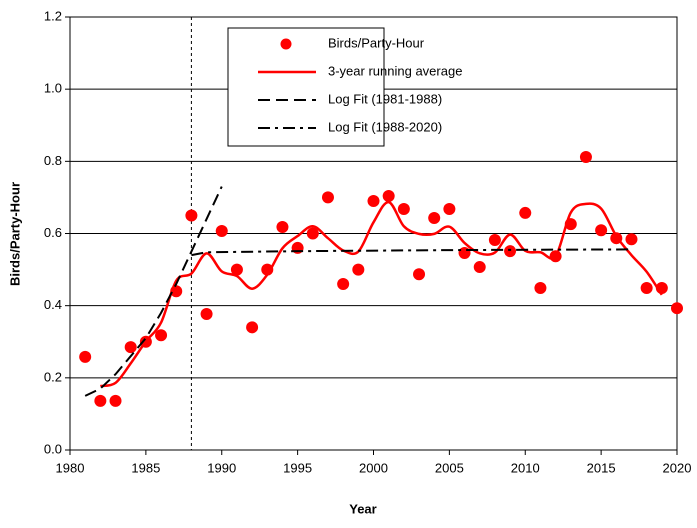 This screenshot has width=697, height=528. I want to click on y-tick-label: 0.6, so click(53, 232).